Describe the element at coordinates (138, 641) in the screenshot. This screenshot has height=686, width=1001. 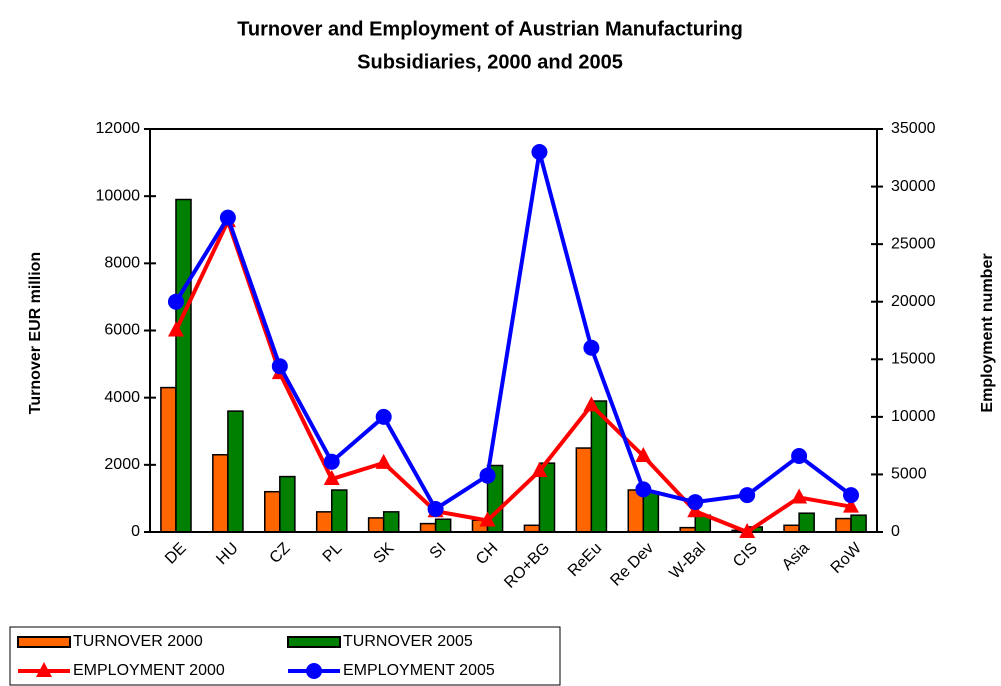
I see `legend-label: TURNOVER 2000` at that location.